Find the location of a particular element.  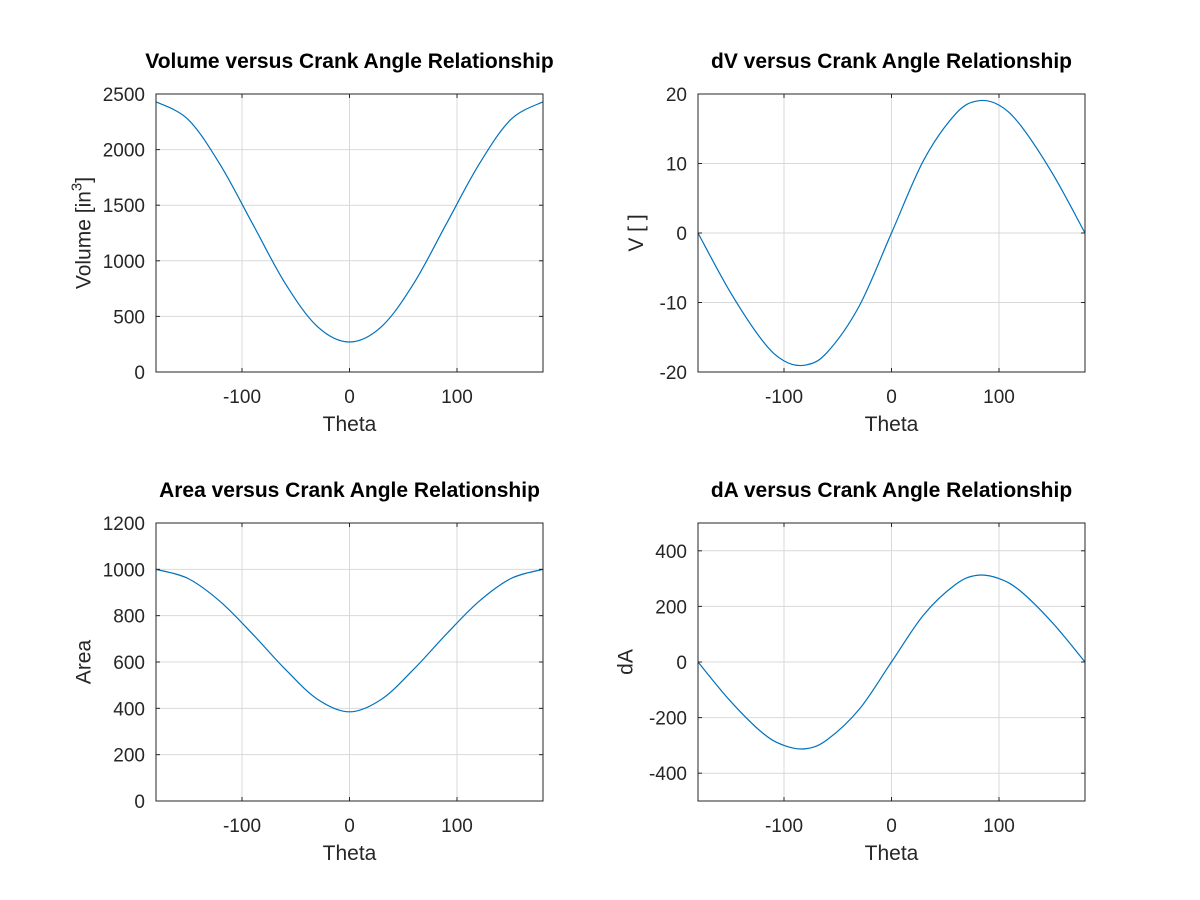

chart-title: dV versus Crank Angle Relationship is located at coordinates (891, 61).